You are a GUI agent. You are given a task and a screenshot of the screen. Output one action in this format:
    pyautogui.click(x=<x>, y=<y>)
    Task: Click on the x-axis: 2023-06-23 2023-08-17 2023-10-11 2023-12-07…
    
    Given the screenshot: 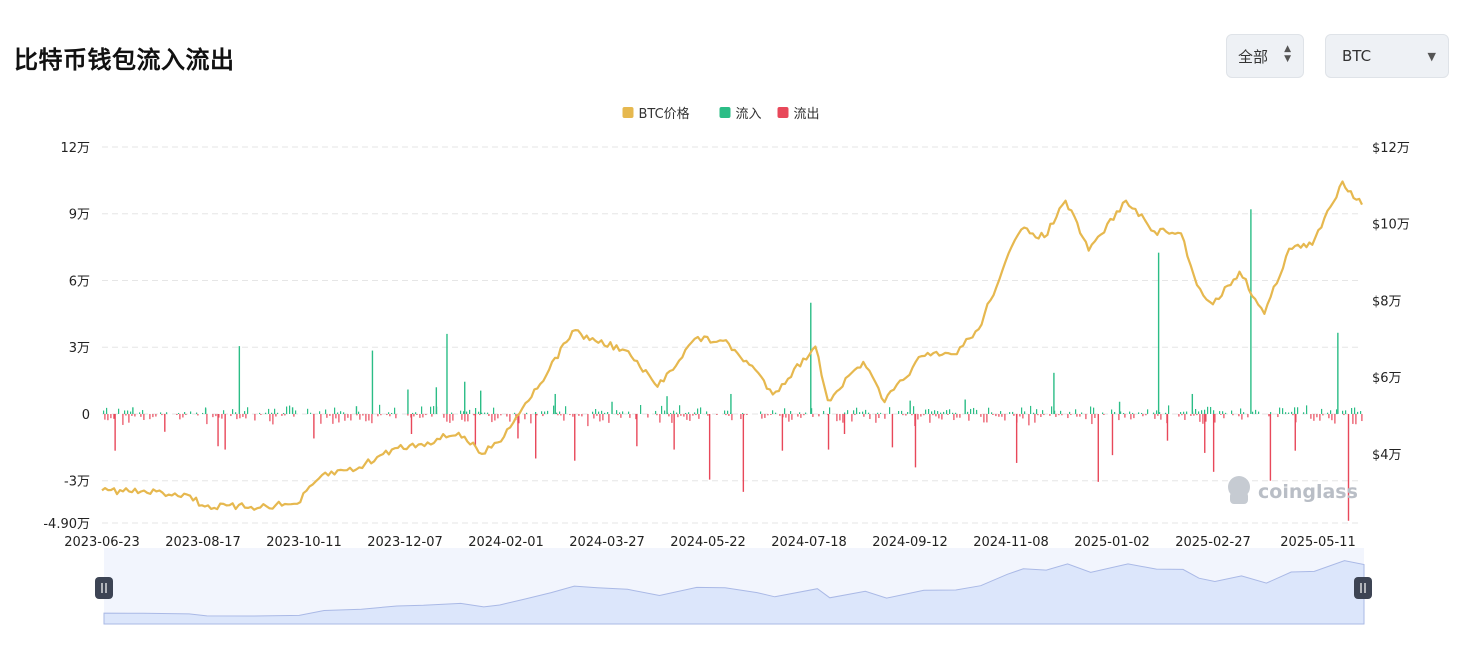 What is the action you would take?
    pyautogui.click(x=710, y=542)
    